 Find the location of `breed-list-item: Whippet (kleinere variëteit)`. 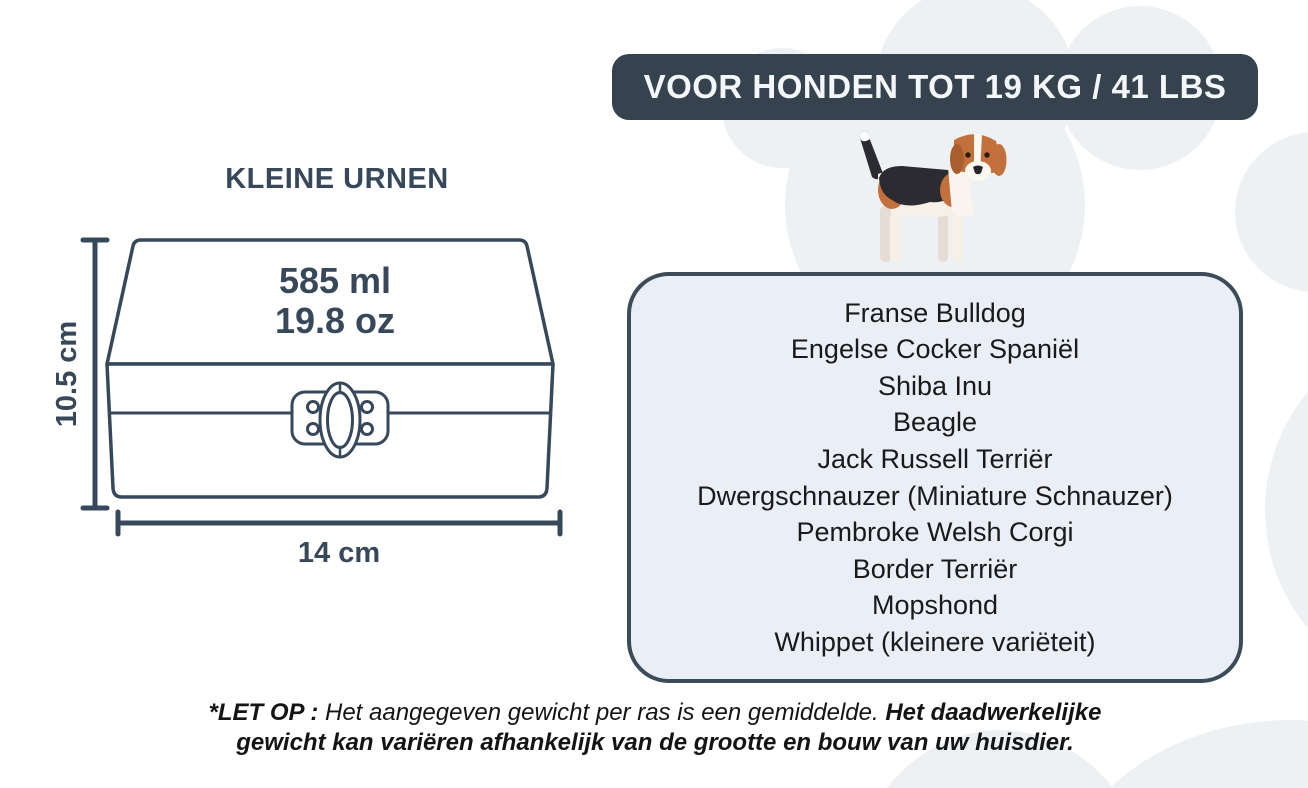

breed-list-item: Whippet (kleinere variëteit) is located at coordinates (935, 641).